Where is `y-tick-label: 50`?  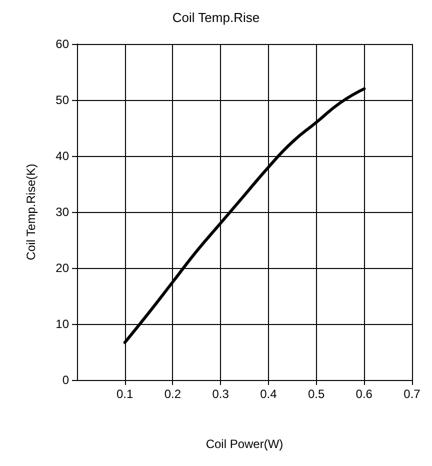
y-tick-label: 50 is located at coordinates (63, 100).